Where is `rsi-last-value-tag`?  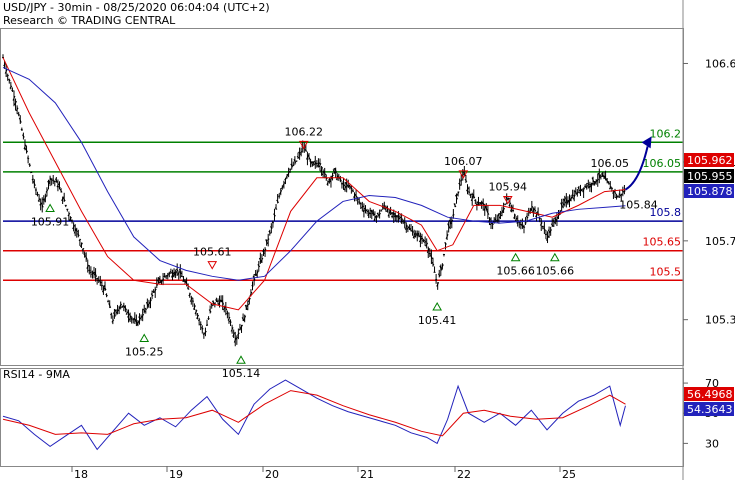
rsi-last-value-tag is located at coordinates (709, 409).